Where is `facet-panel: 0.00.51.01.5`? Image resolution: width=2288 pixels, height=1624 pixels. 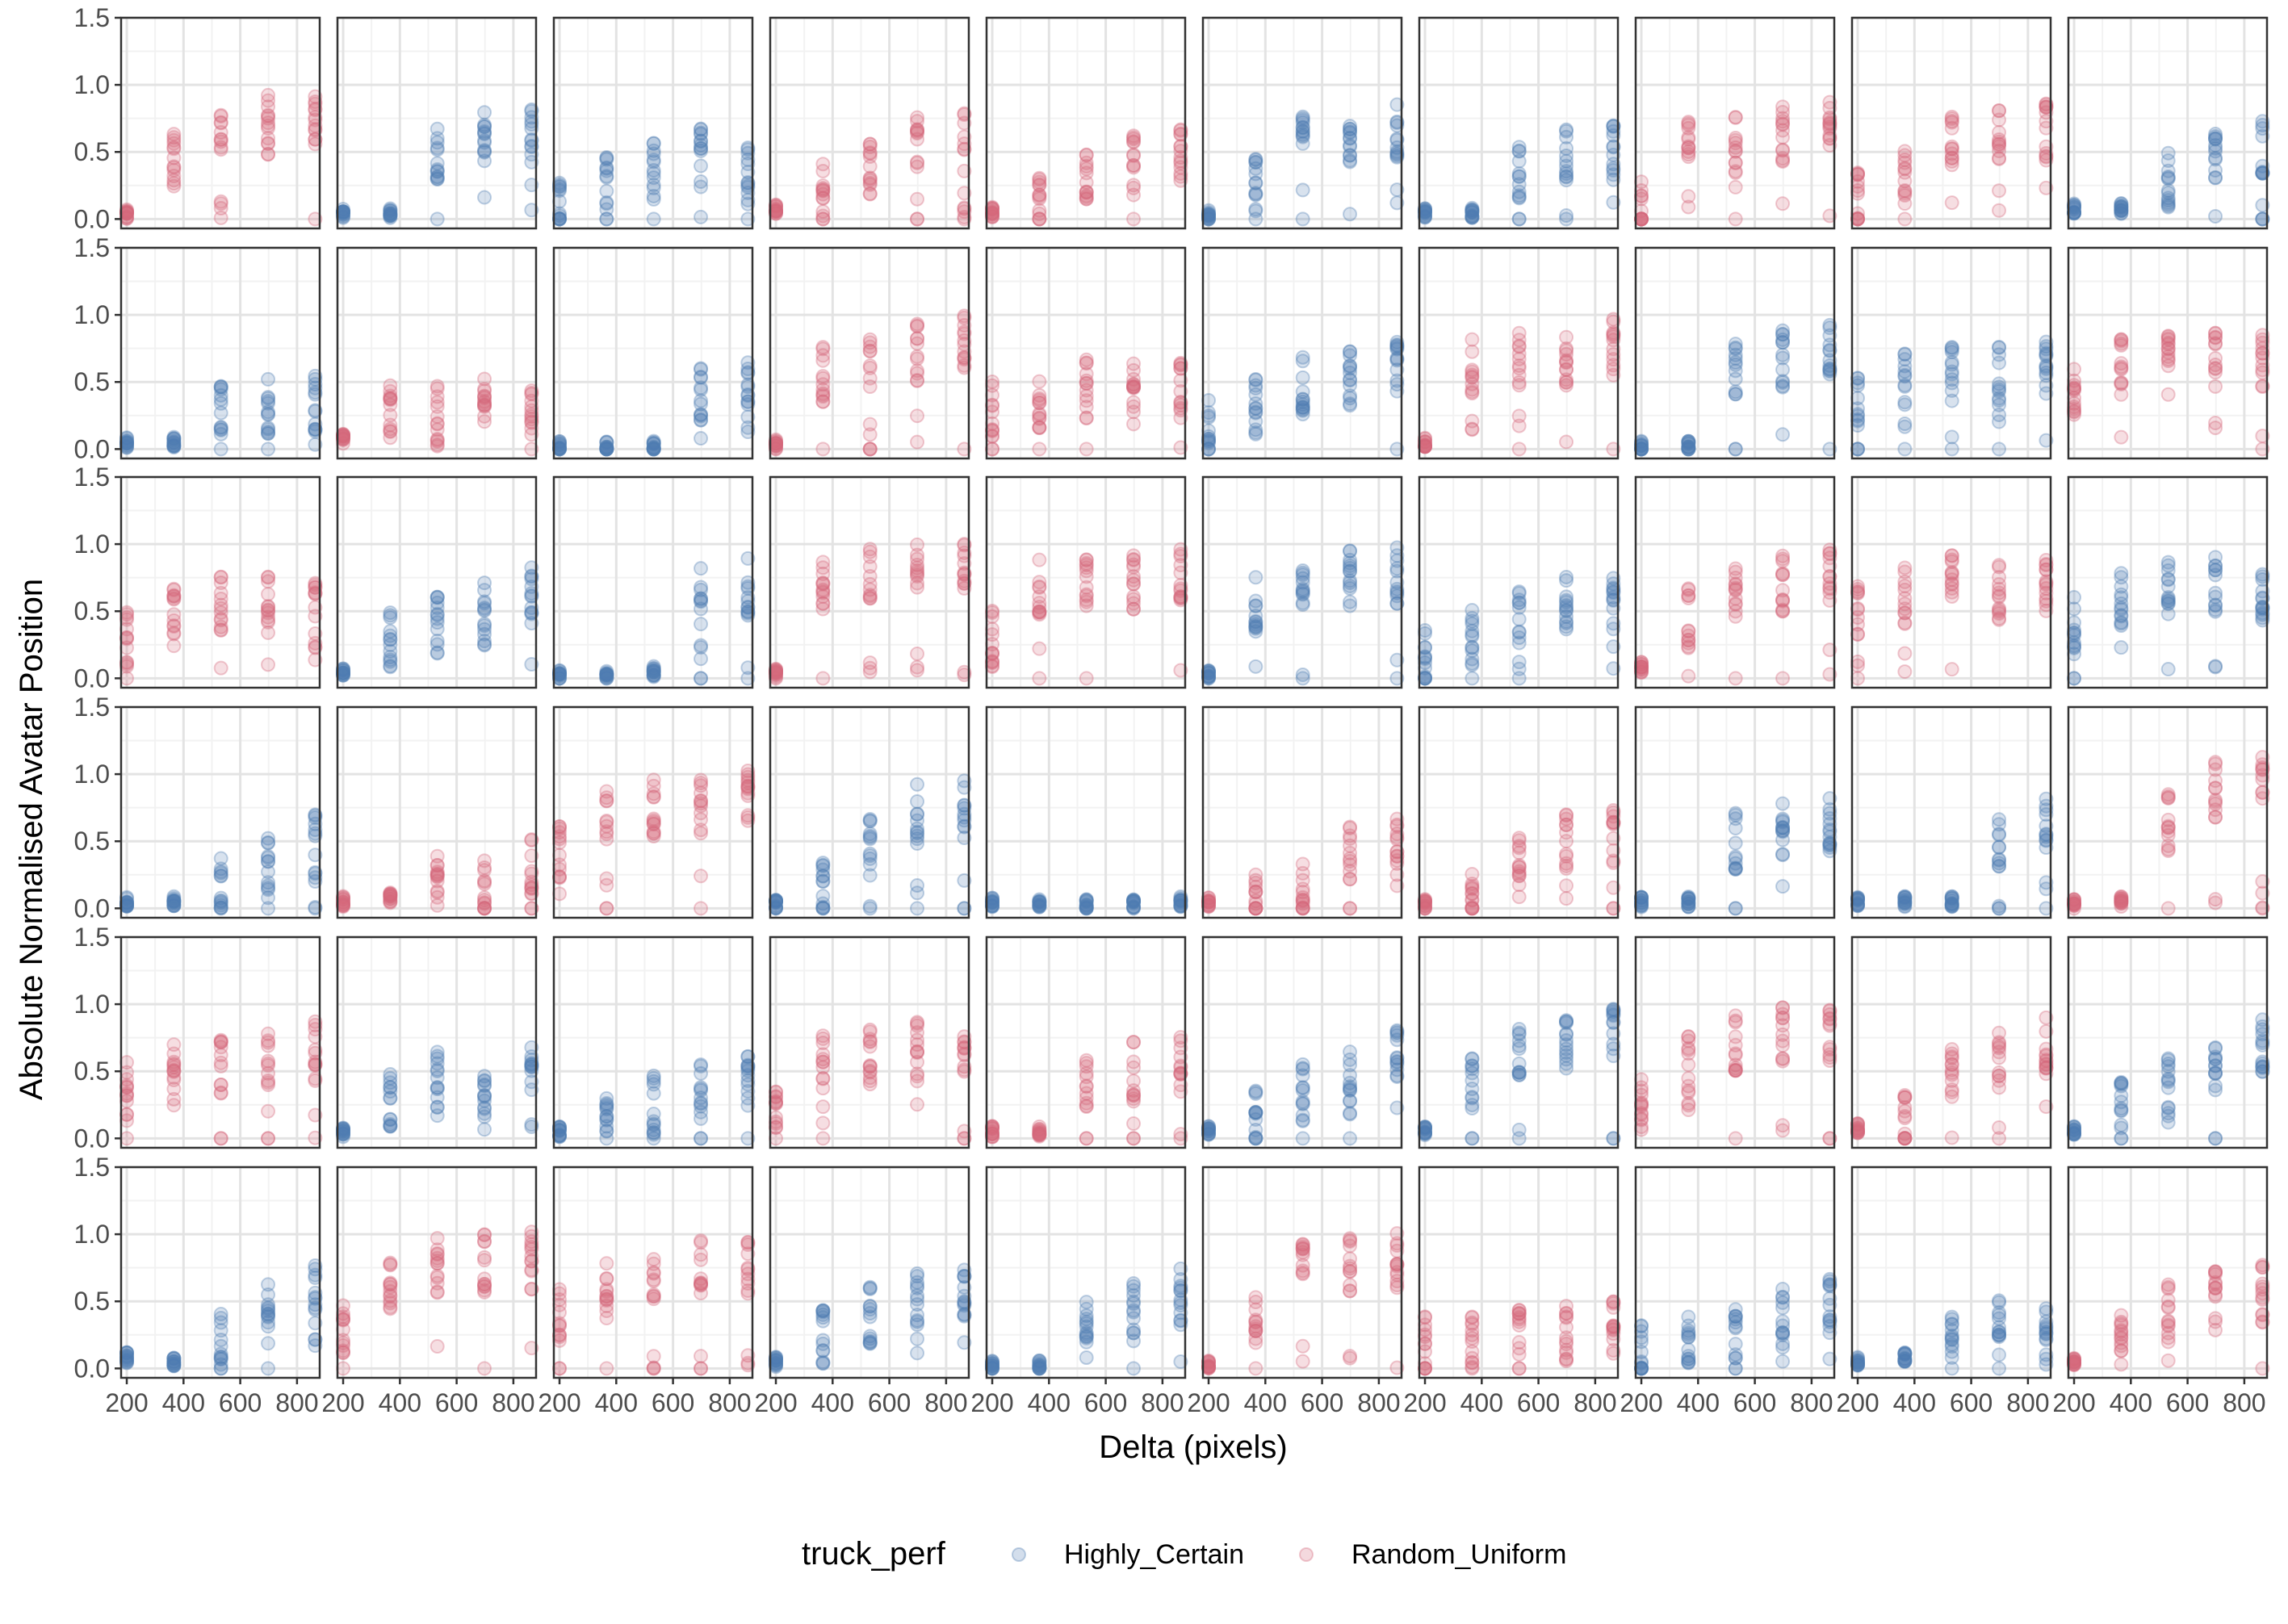 facet-panel: 0.00.51.01.5 is located at coordinates (198, 578).